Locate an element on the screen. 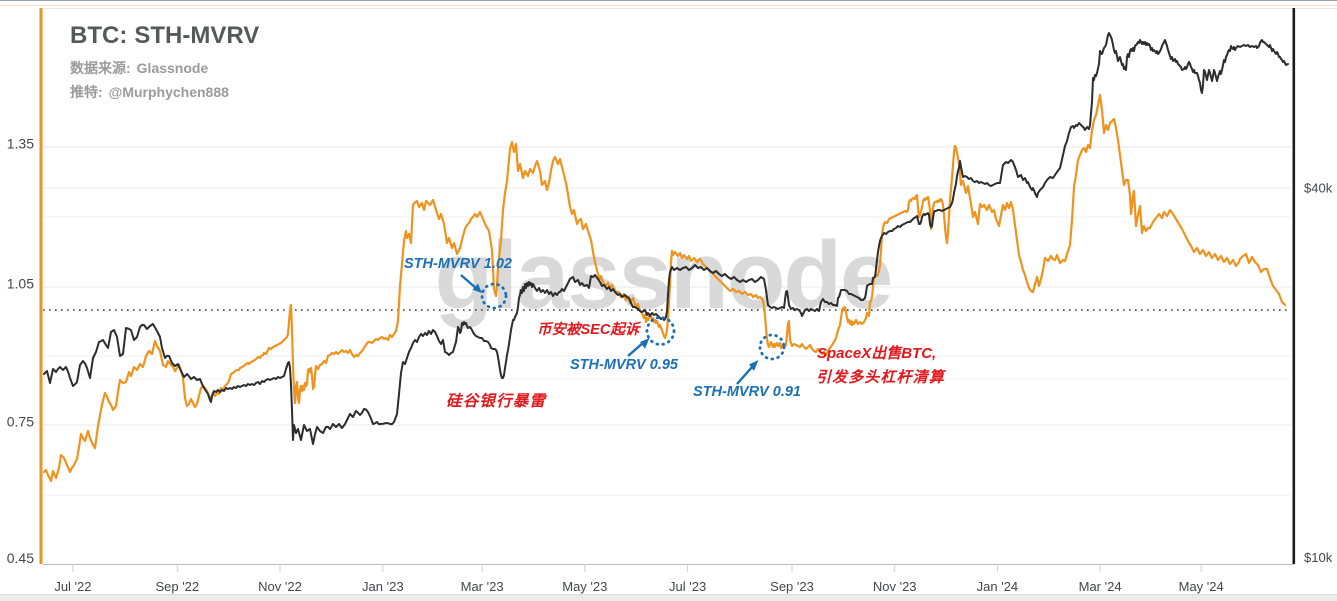 The height and width of the screenshot is (601, 1337). svg-text: May '24 is located at coordinates (1201, 586).